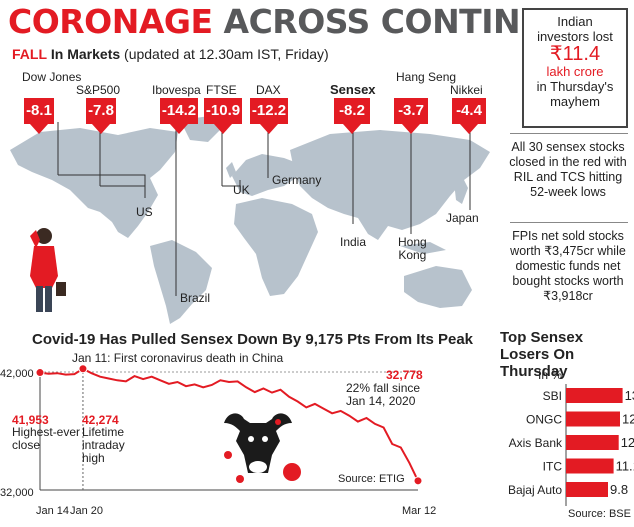 This screenshot has height=527, width=634. What do you see at coordinates (466, 90) in the screenshot?
I see `market-name-nikkei: Nikkei` at bounding box center [466, 90].